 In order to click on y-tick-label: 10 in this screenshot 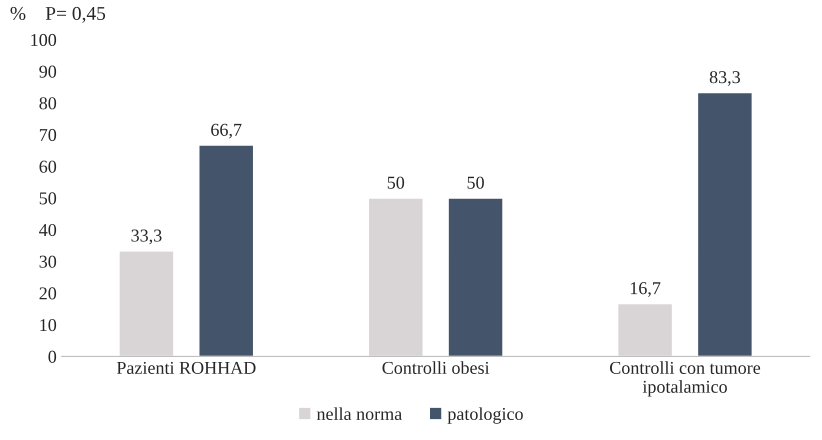, I will do `click(48, 325)`.